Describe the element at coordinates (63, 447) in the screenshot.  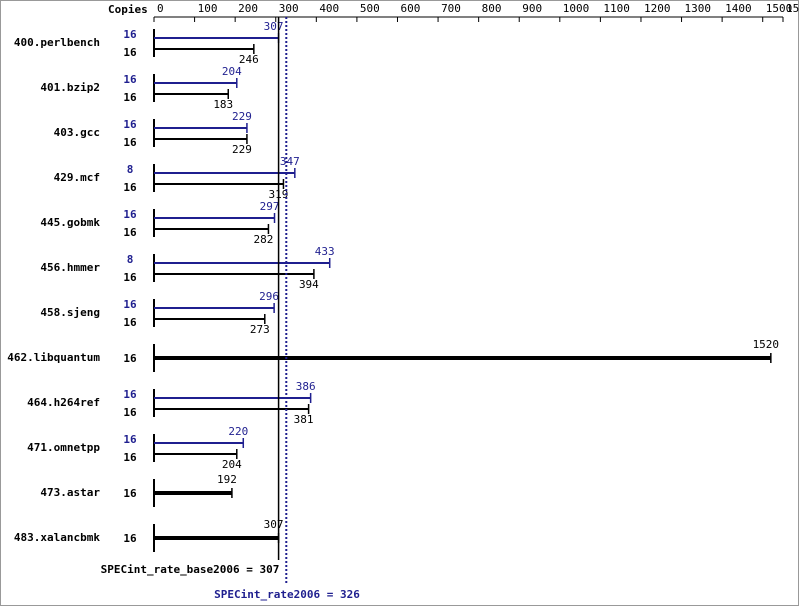
I see `benchmark-label: 471.omnetpp` at that location.